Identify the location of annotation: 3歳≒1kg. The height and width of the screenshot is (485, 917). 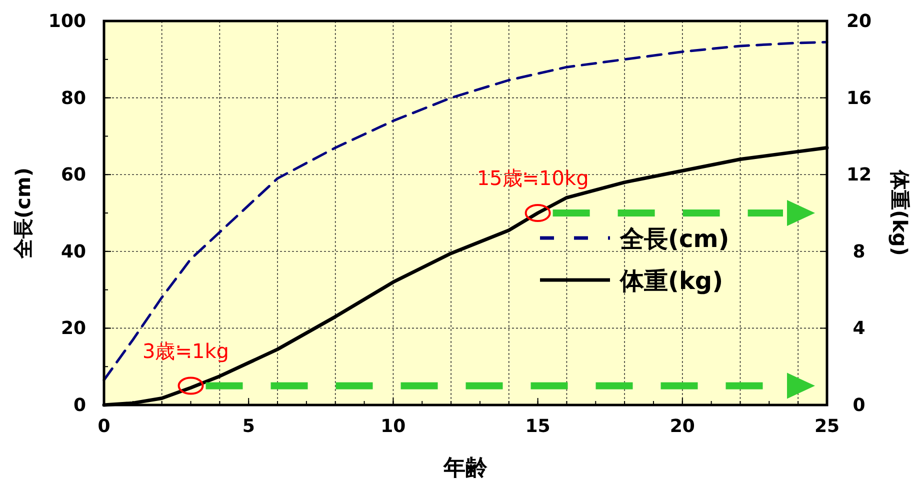
(186, 350).